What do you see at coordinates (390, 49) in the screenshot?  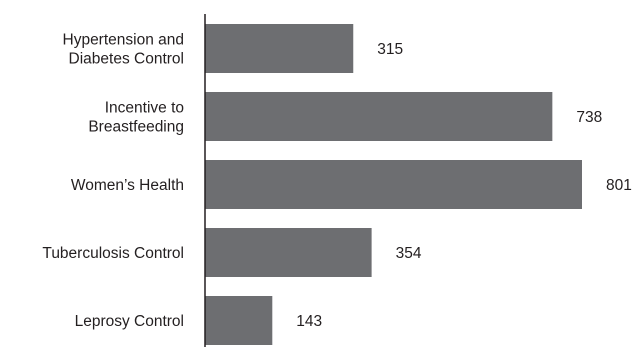 I see `value-label-0: 315` at bounding box center [390, 49].